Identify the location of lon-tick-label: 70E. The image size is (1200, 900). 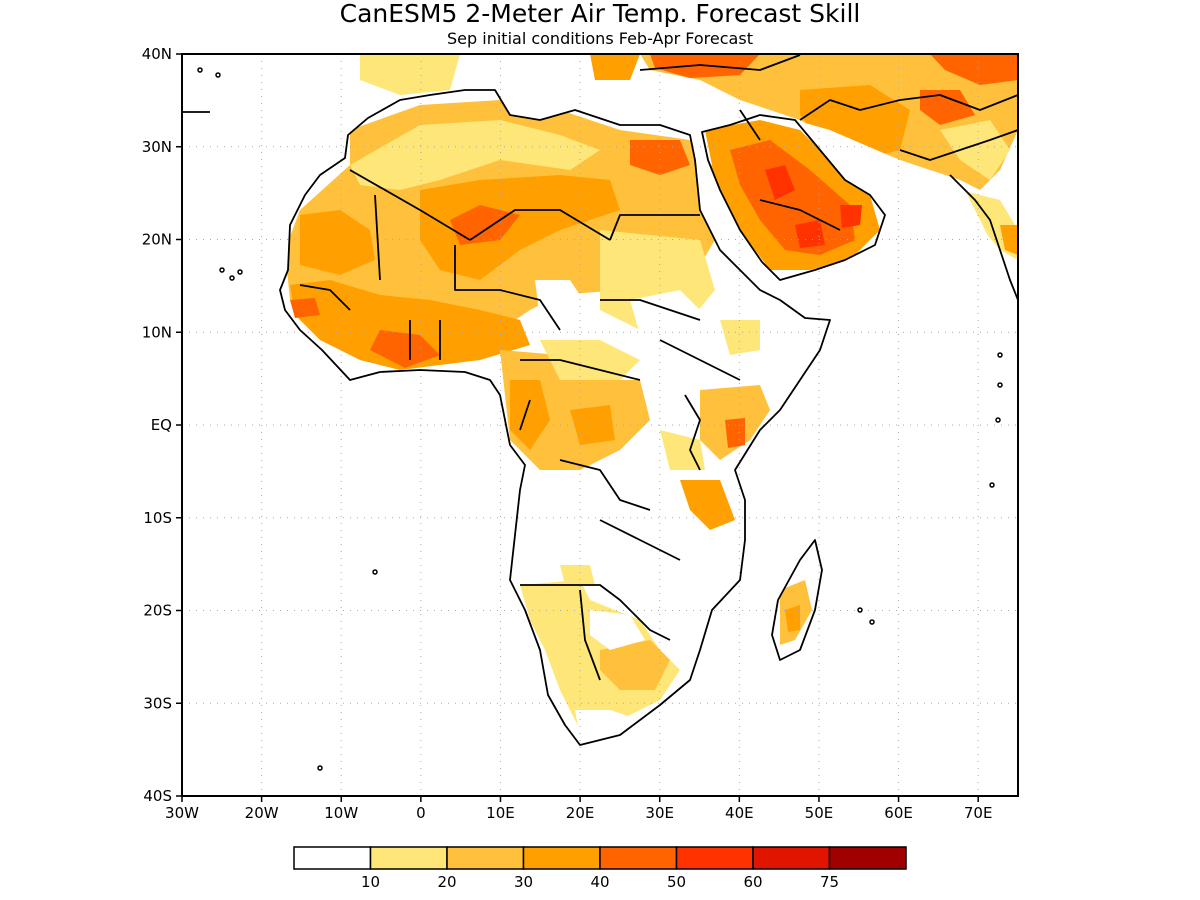
(978, 813).